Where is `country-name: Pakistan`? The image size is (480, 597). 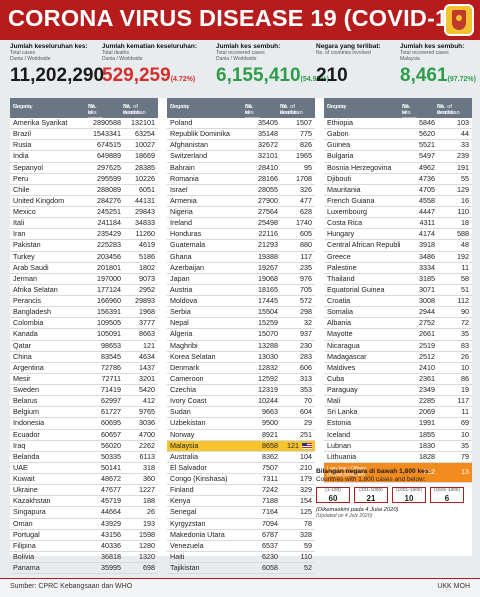 country-name: Pakistan is located at coordinates (48, 245).